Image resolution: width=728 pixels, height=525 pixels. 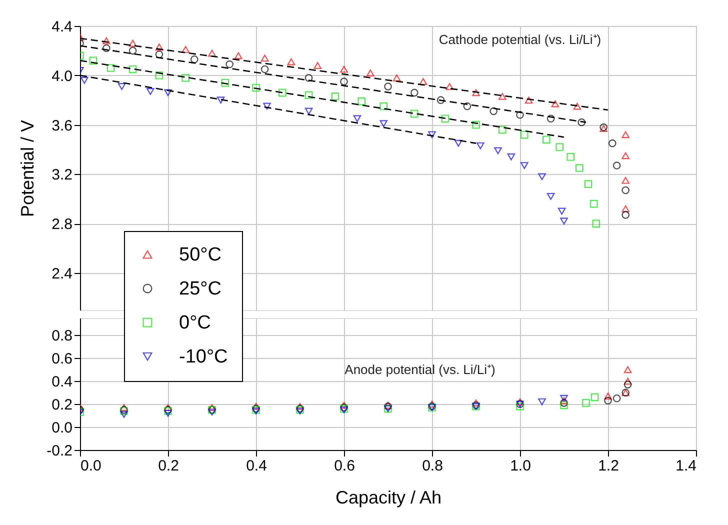 I want to click on x-tick-label: 0.6, so click(x=344, y=466).